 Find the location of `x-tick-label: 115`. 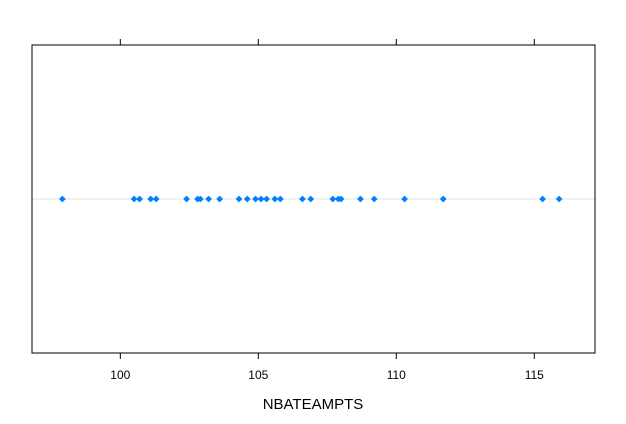

x-tick-label: 115 is located at coordinates (534, 375).